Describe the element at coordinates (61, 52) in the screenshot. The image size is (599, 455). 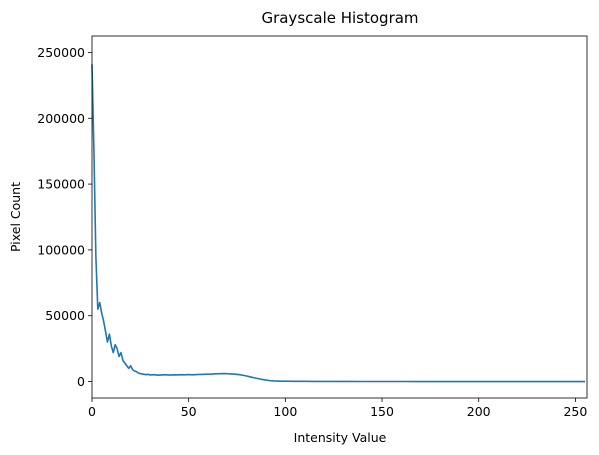
I see `y-tick-label: 250000` at that location.